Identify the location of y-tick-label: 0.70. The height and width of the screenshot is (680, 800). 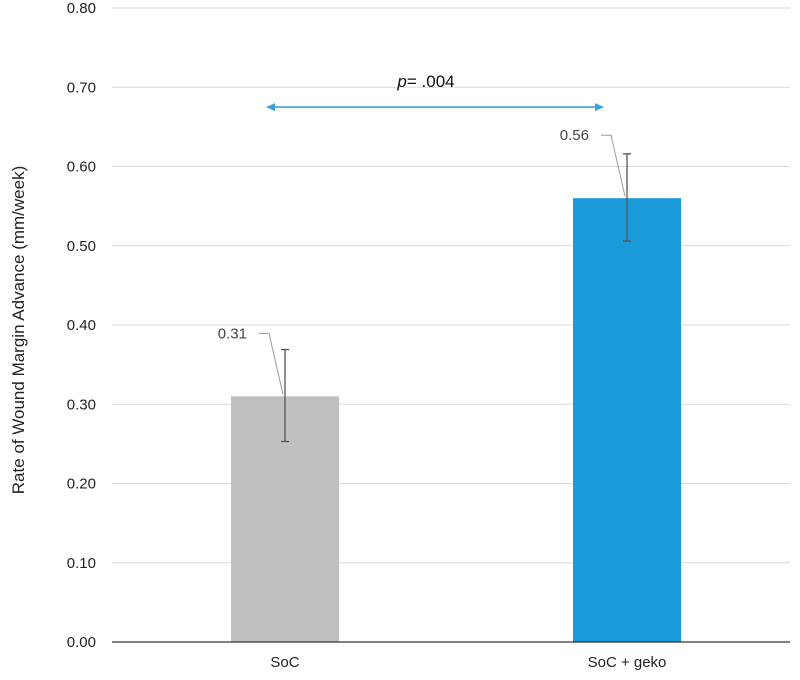
(81, 87).